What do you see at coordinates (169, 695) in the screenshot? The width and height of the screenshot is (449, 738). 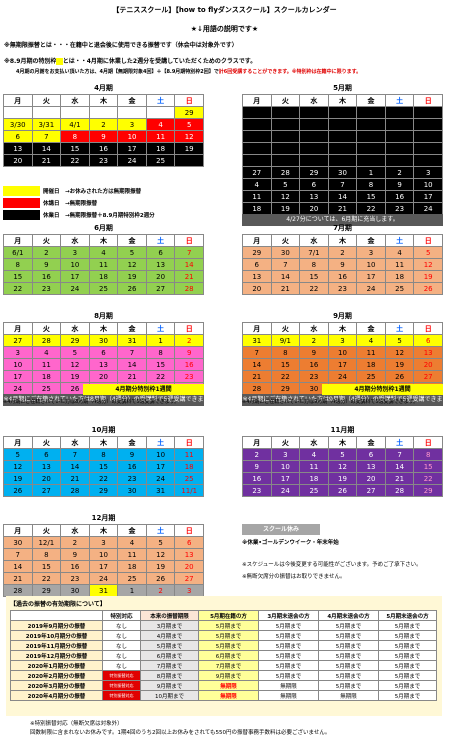 I see `table-cell: 10月期まで` at bounding box center [169, 695].